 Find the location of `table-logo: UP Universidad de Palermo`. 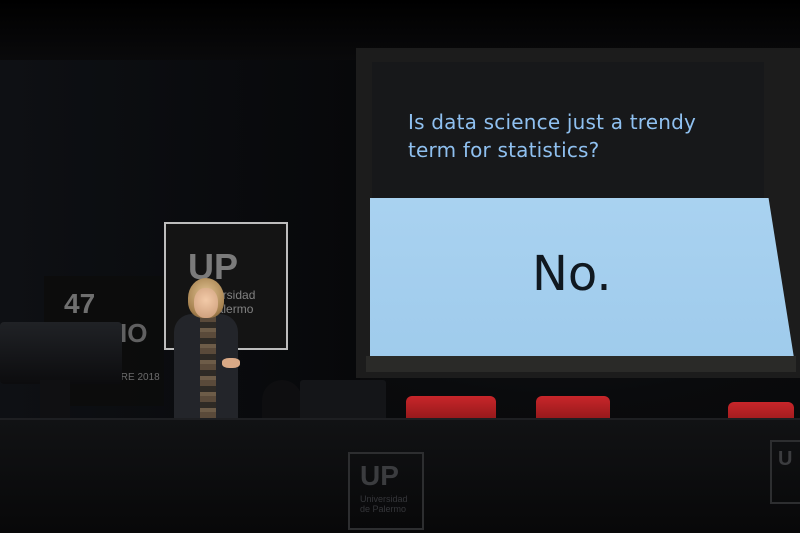

table-logo: UP Universidad de Palermo is located at coordinates (386, 491).